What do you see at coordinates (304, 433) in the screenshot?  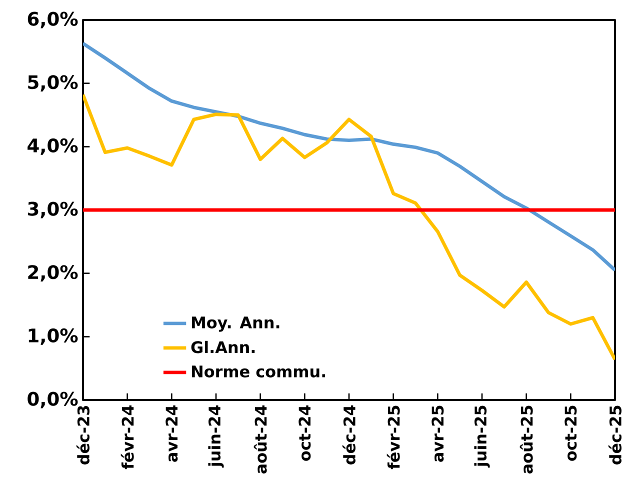 I see `x-tick-label: oct-24` at bounding box center [304, 433].